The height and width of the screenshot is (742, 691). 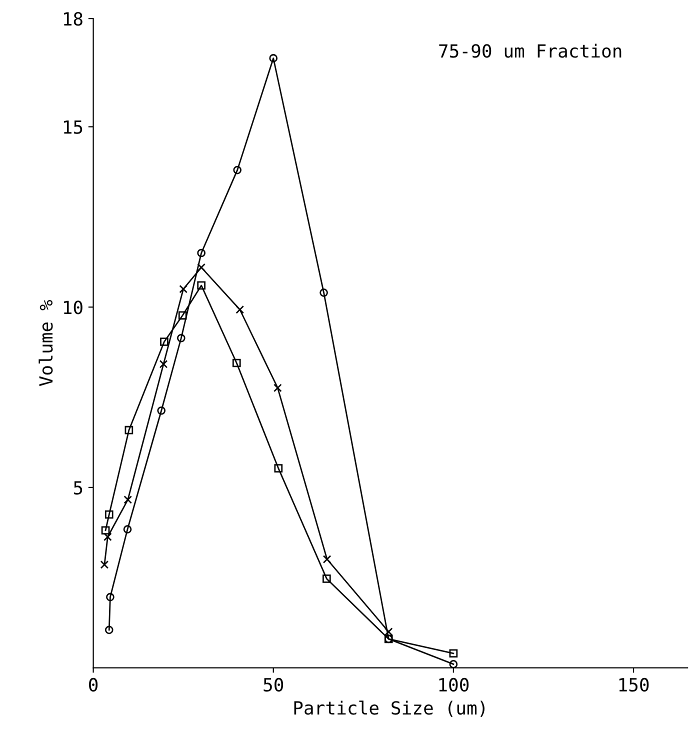 I want to click on x-tick-label: 50, so click(x=274, y=685).